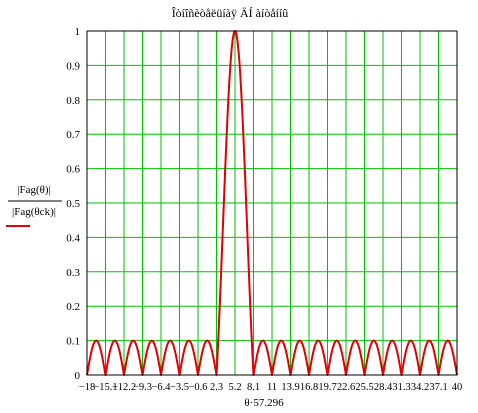  I want to click on y-tick-labels: 0 0.1 0.2 0.3 0.4 0.5 0.6 0.7 0.8 0.9 1, so click(73, 204).